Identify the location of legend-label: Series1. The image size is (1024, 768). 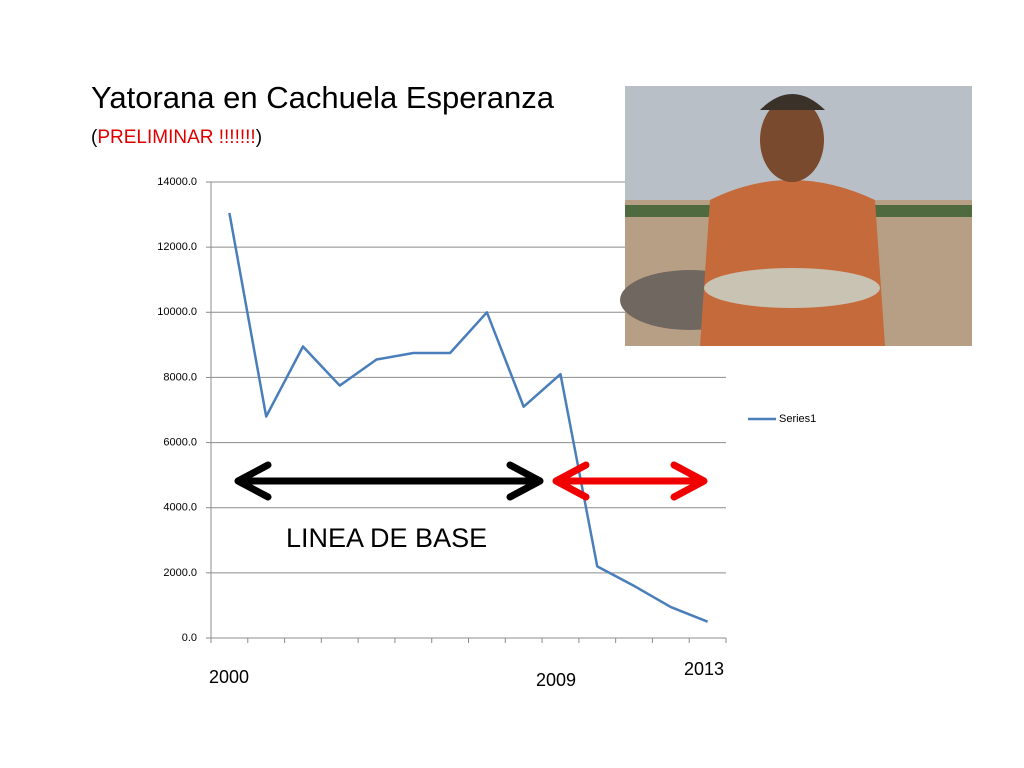
(797, 419).